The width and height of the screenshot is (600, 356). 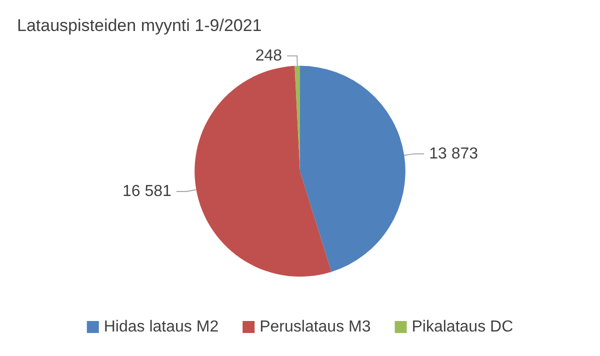 I want to click on chart-title: Latauspisteiden myynti 1-9/2021, so click(x=139, y=25).